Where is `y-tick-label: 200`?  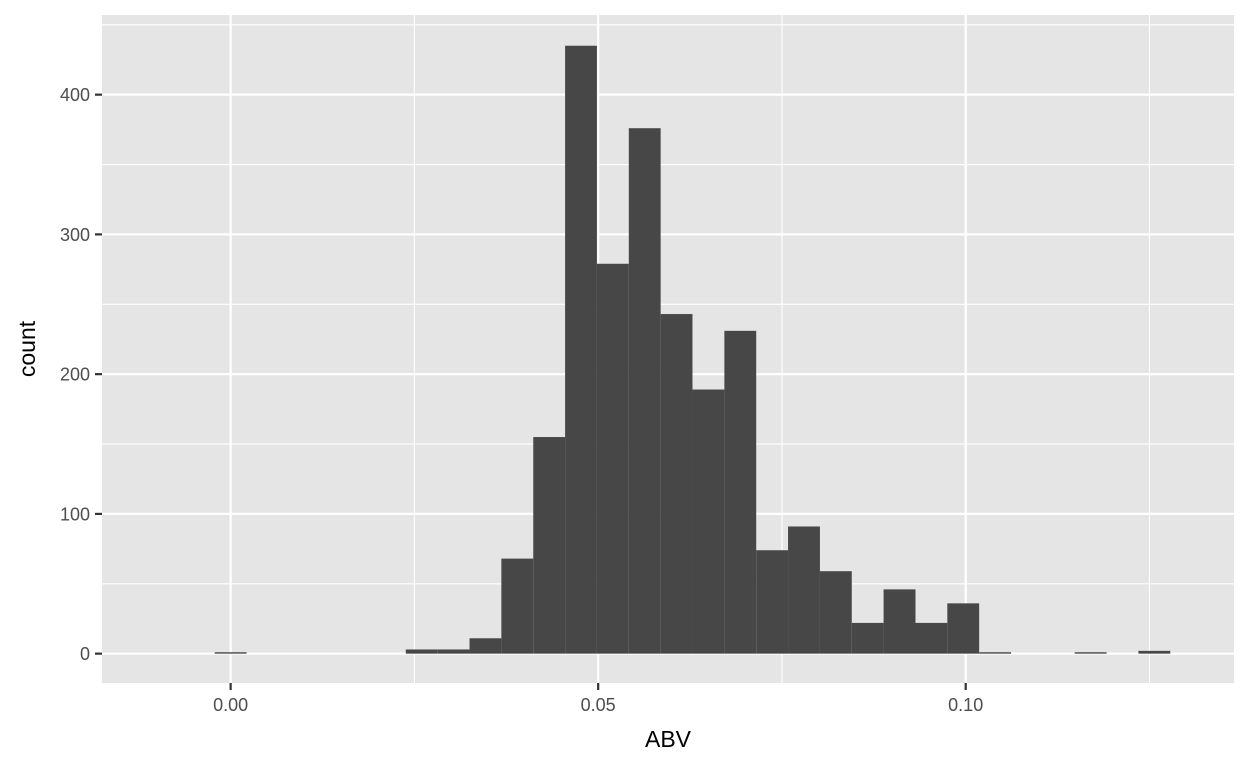 y-tick-label: 200 is located at coordinates (75, 375).